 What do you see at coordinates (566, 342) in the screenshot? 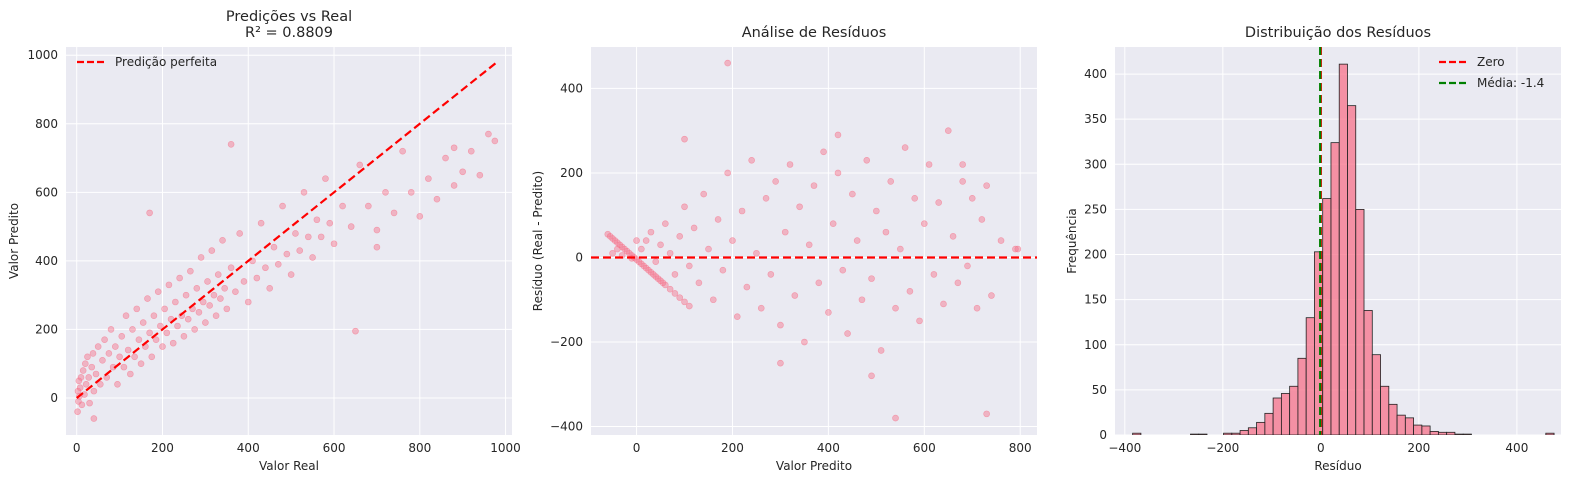
I see `y-tick-label: −200` at bounding box center [566, 342].